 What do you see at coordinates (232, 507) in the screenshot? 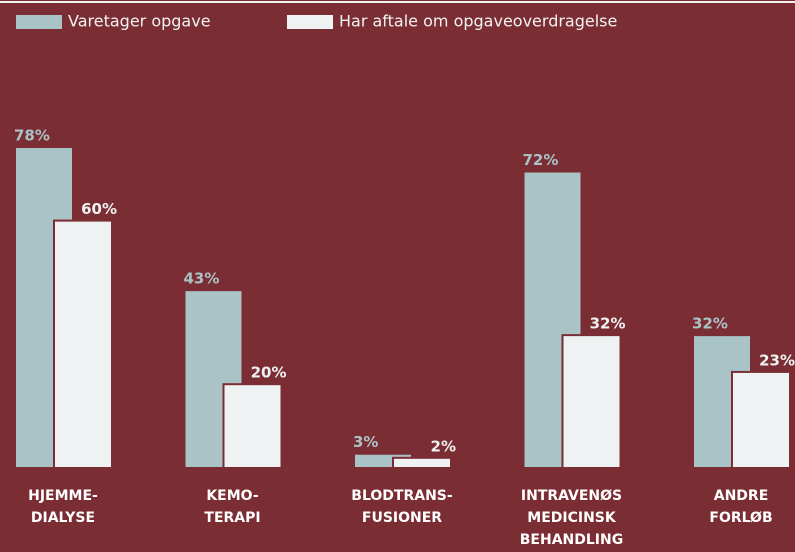
I see `category-label: KEMO-TERAPI` at bounding box center [232, 507].